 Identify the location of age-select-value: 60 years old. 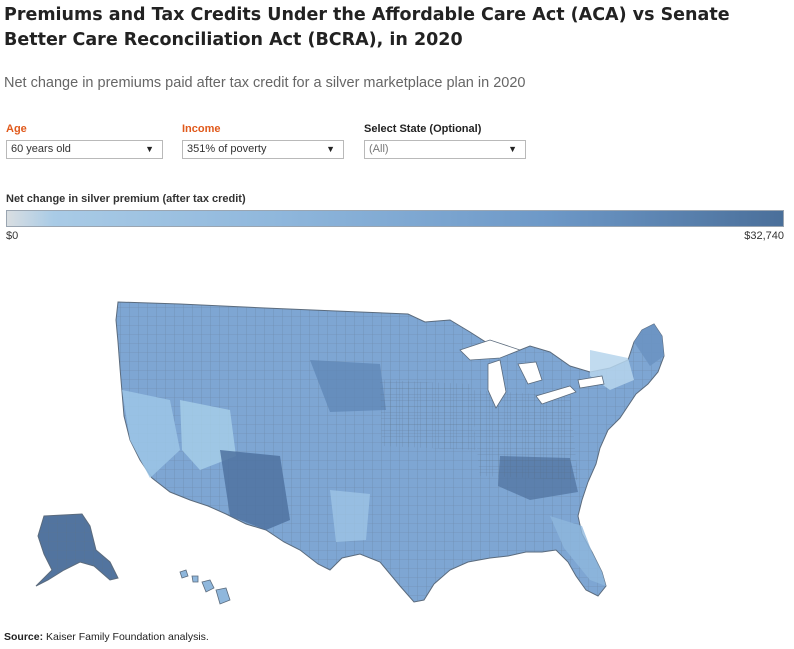
(41, 149).